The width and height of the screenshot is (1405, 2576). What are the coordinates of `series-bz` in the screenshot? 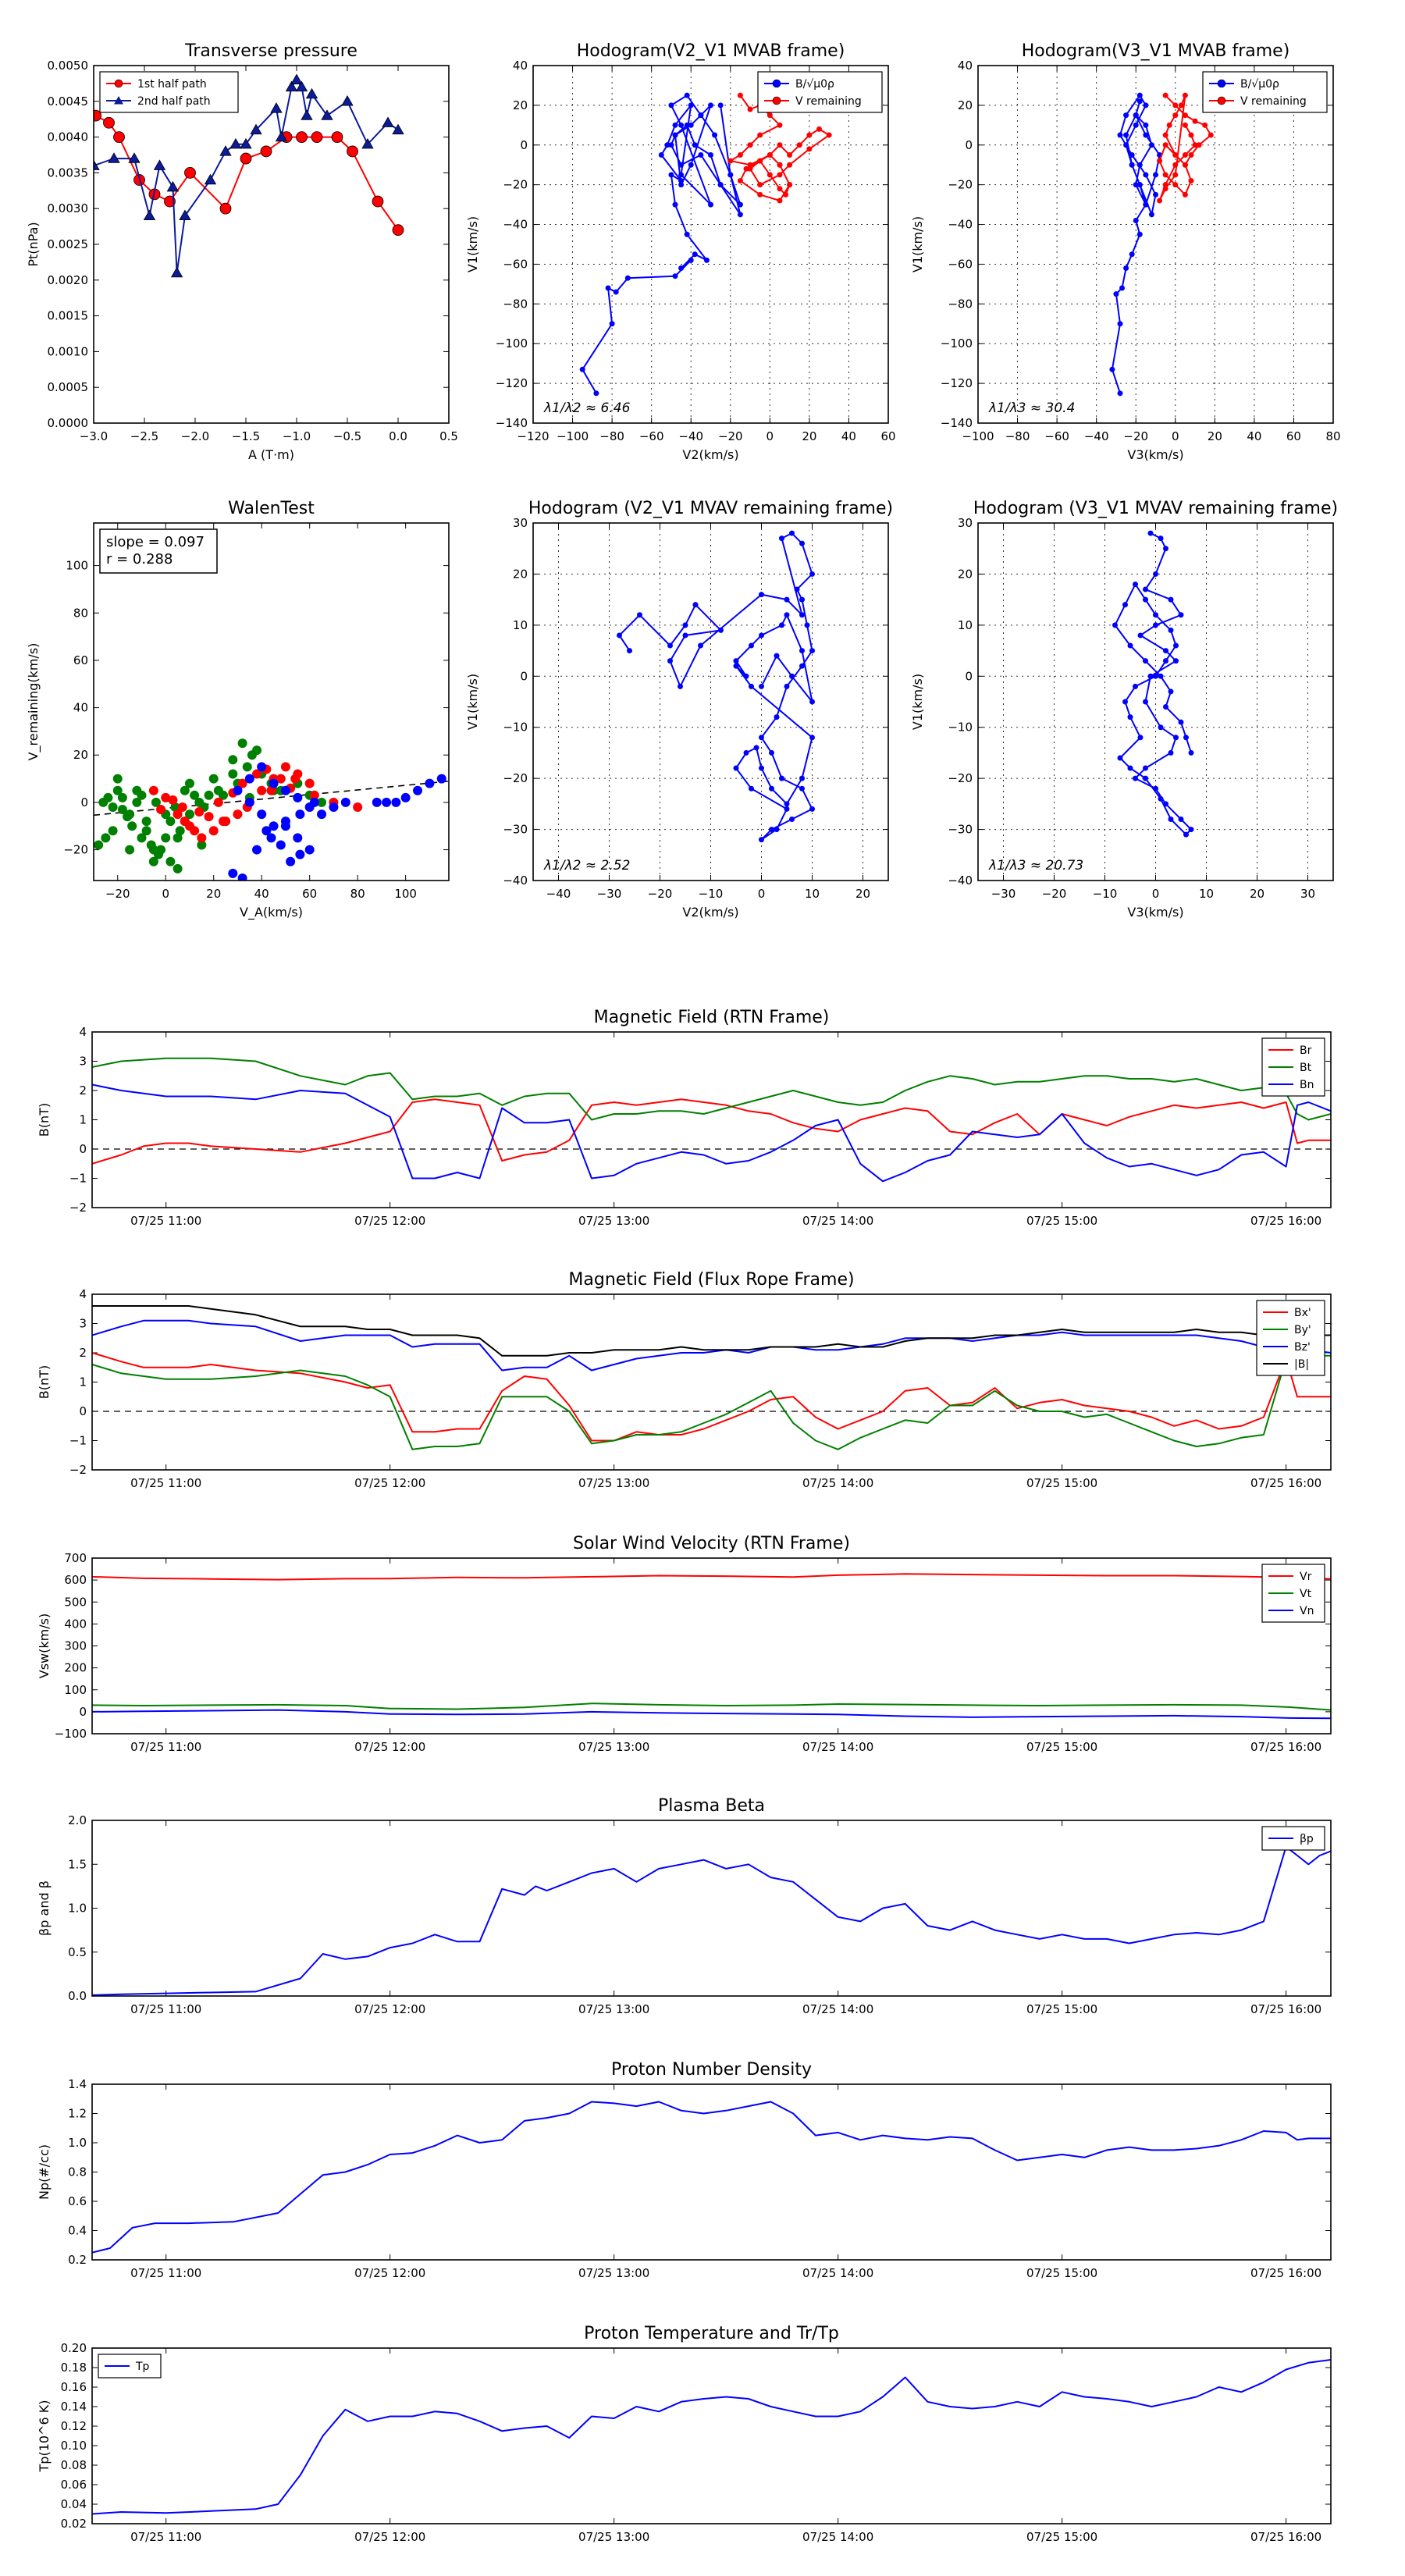 It's located at (712, 1345).